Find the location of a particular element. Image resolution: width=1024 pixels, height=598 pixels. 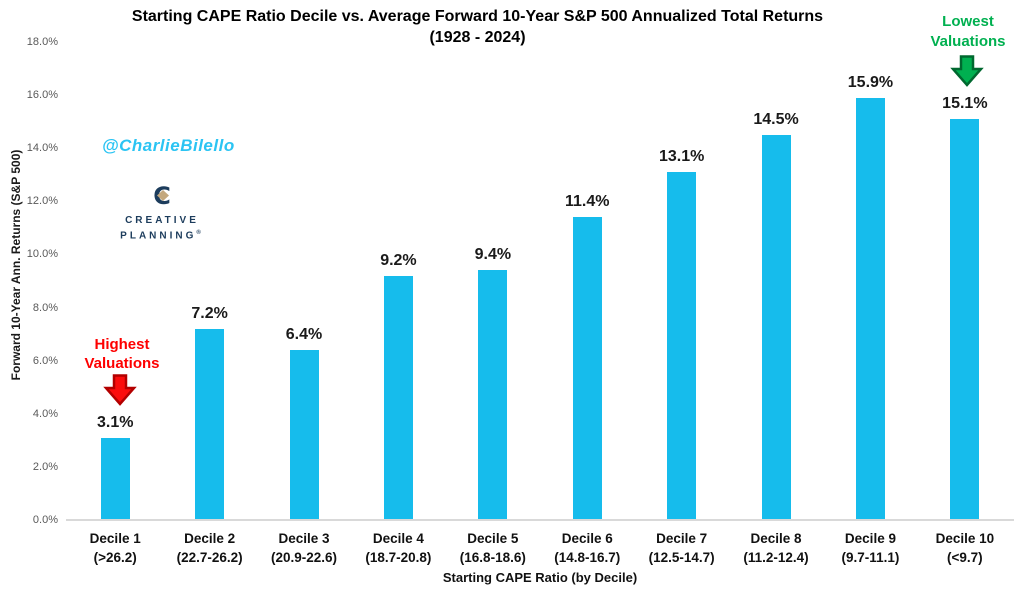

x-axis-category: Decile 7 (12.5-14.7) is located at coordinates (681, 548).